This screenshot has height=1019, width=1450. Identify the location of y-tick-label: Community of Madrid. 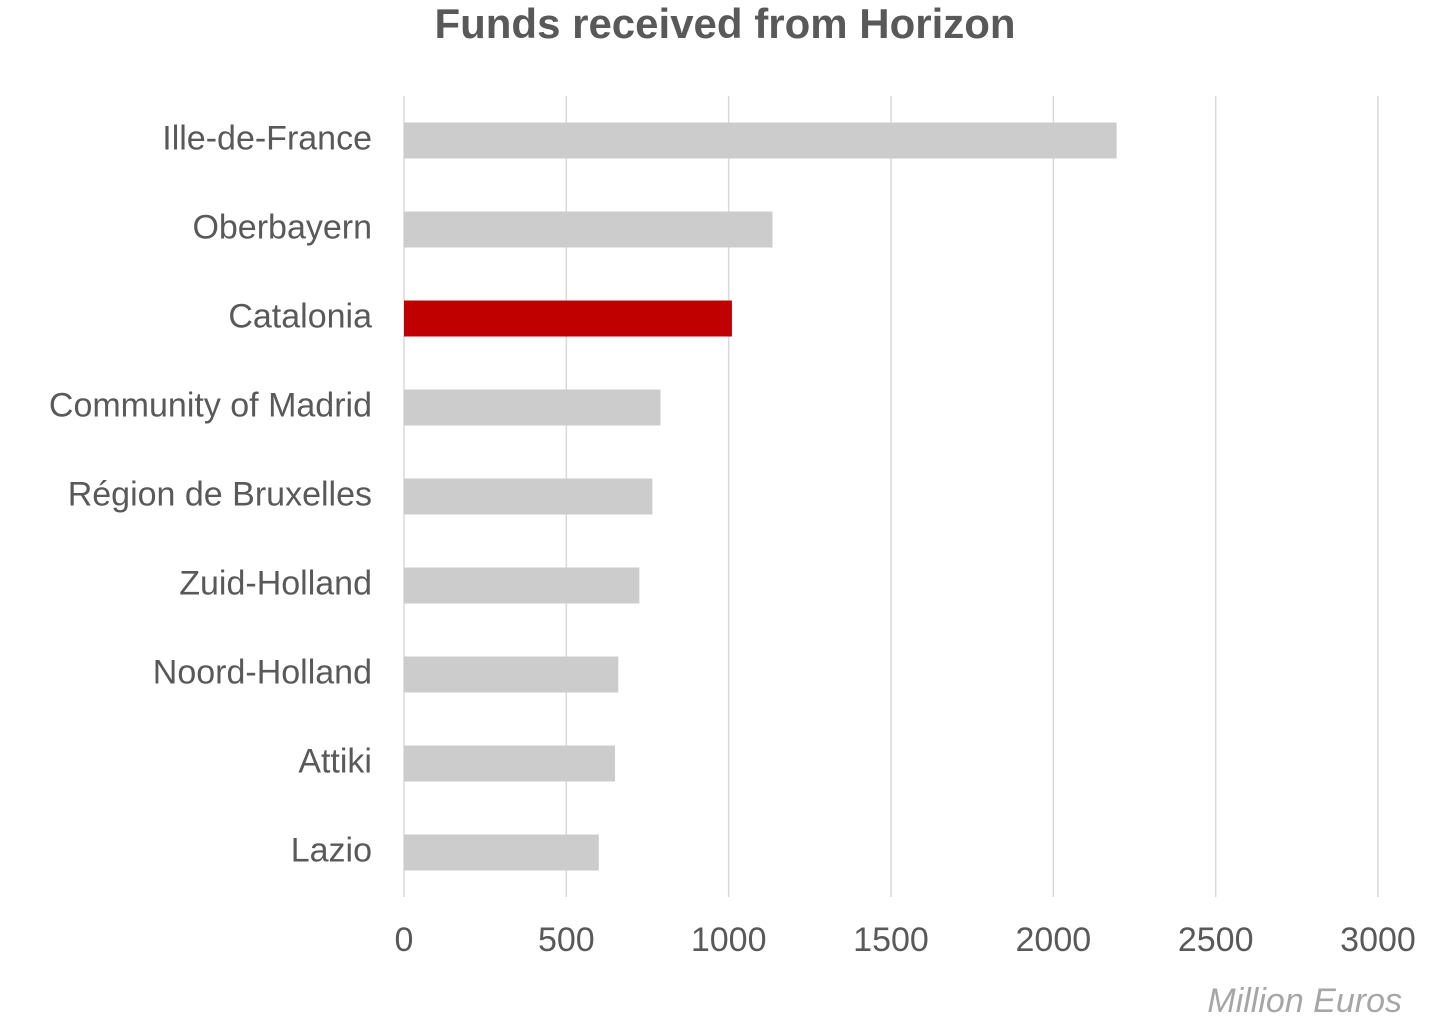
(210, 405).